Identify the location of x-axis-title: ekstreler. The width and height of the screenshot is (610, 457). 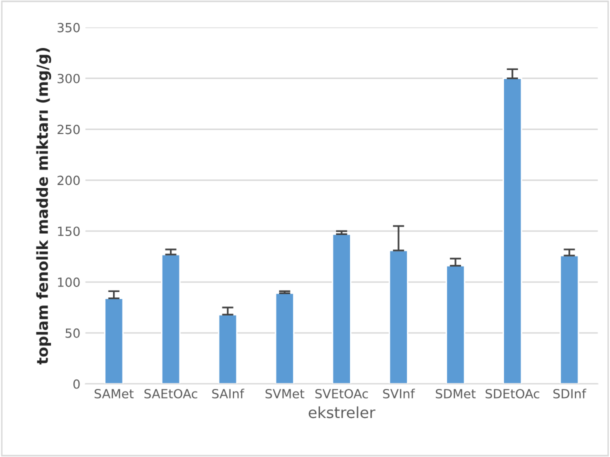
(342, 412).